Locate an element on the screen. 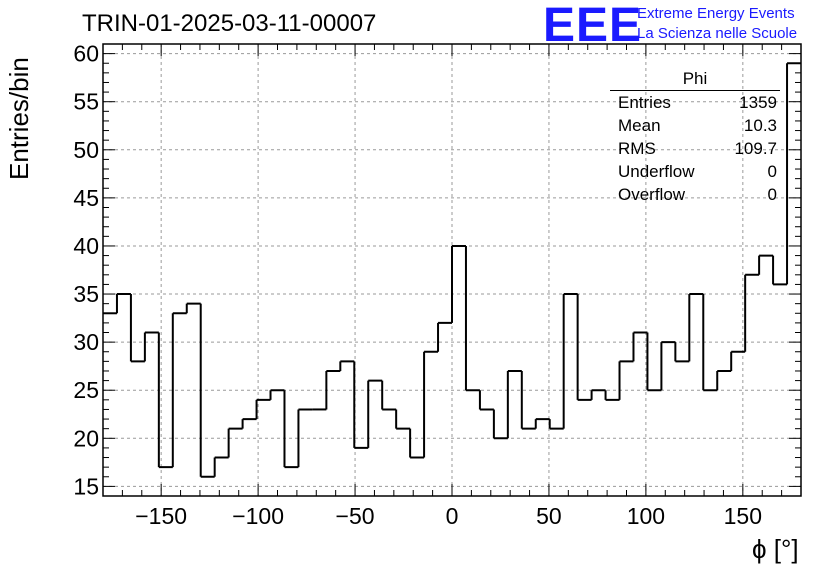  stats-value: 10.3 is located at coordinates (760, 125).